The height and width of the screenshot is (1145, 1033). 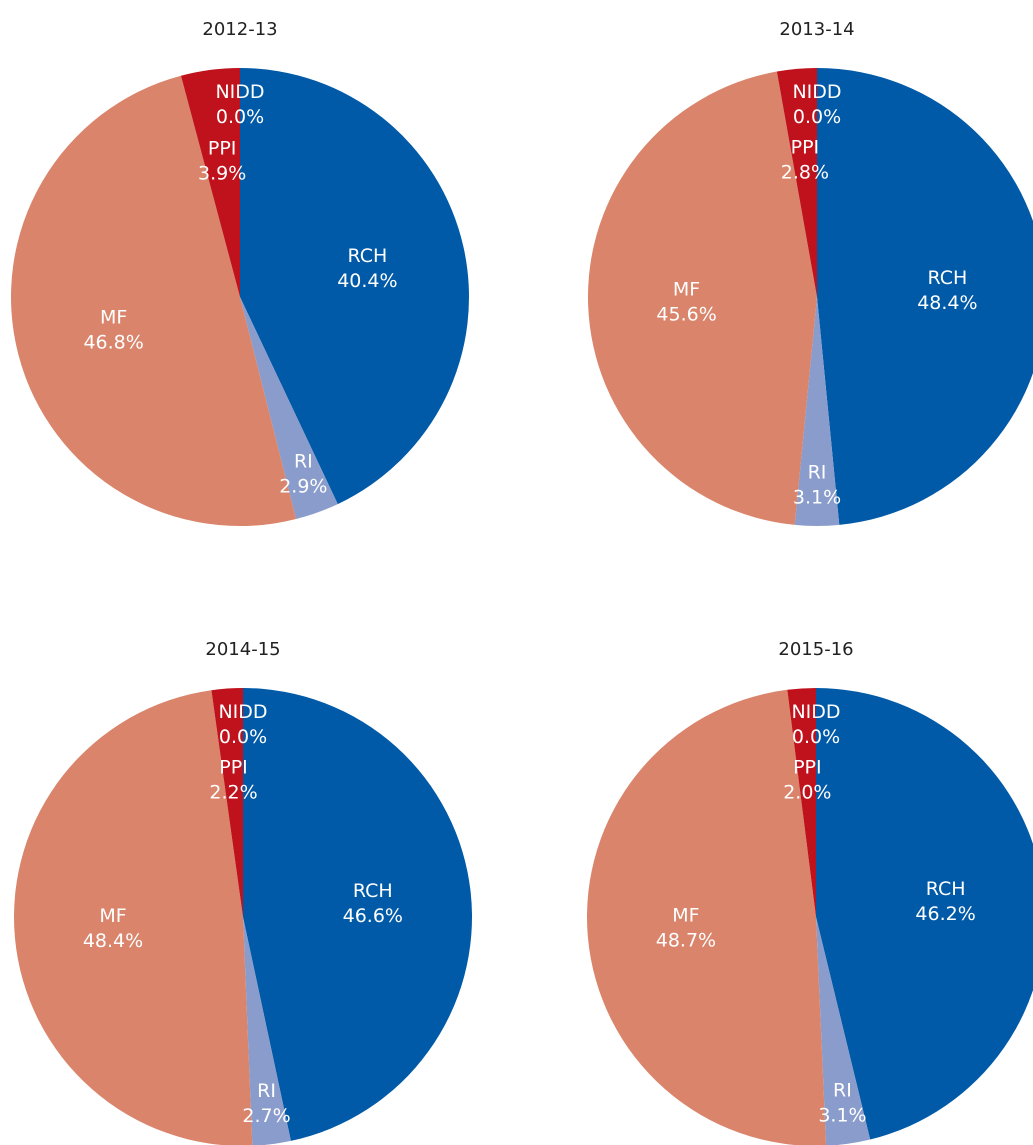 I want to click on slice-value-label: 2.8%, so click(x=805, y=173).